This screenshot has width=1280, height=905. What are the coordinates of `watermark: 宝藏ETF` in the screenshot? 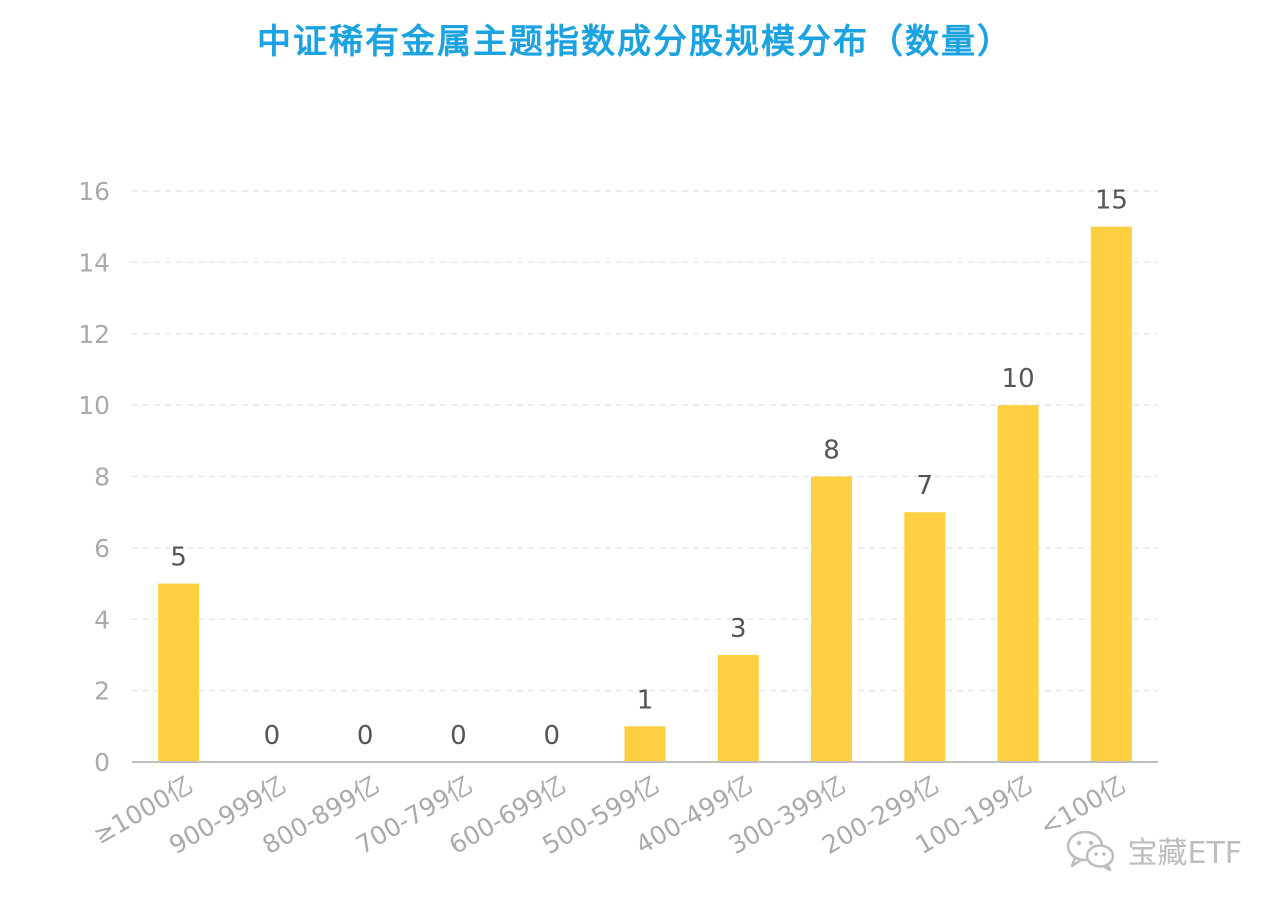 It's located at (1153, 850).